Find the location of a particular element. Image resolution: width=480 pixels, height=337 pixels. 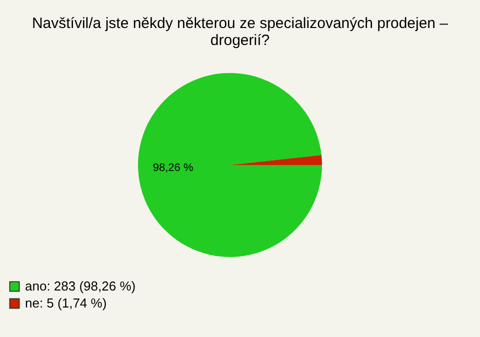

legend-label: ne: 5 (1,74 %) is located at coordinates (66, 303).